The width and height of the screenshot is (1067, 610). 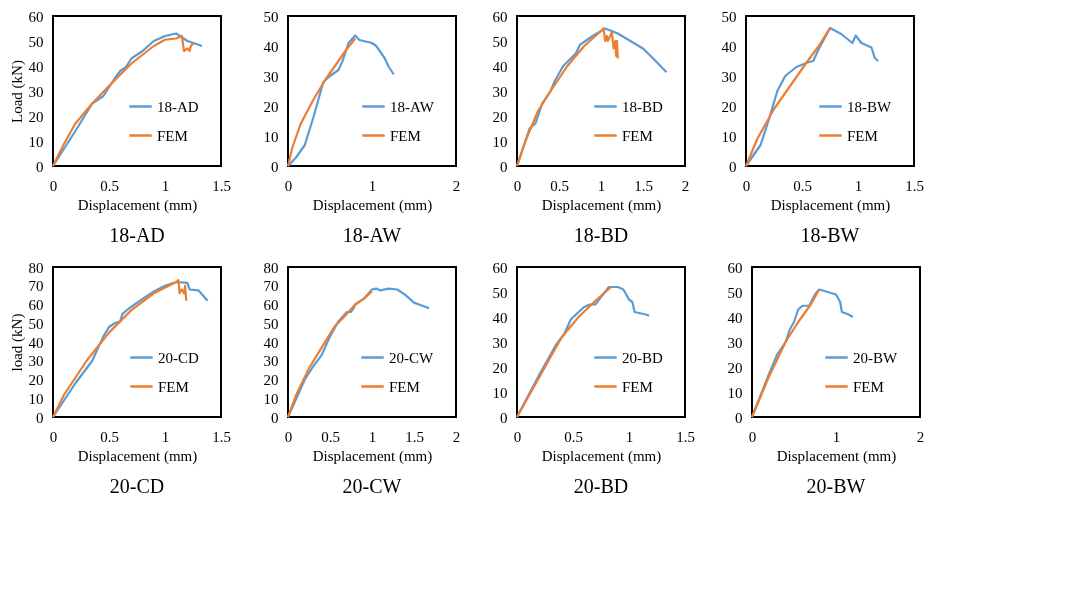 What do you see at coordinates (372, 235) in the screenshot?
I see `text: 18-AW` at bounding box center [372, 235].